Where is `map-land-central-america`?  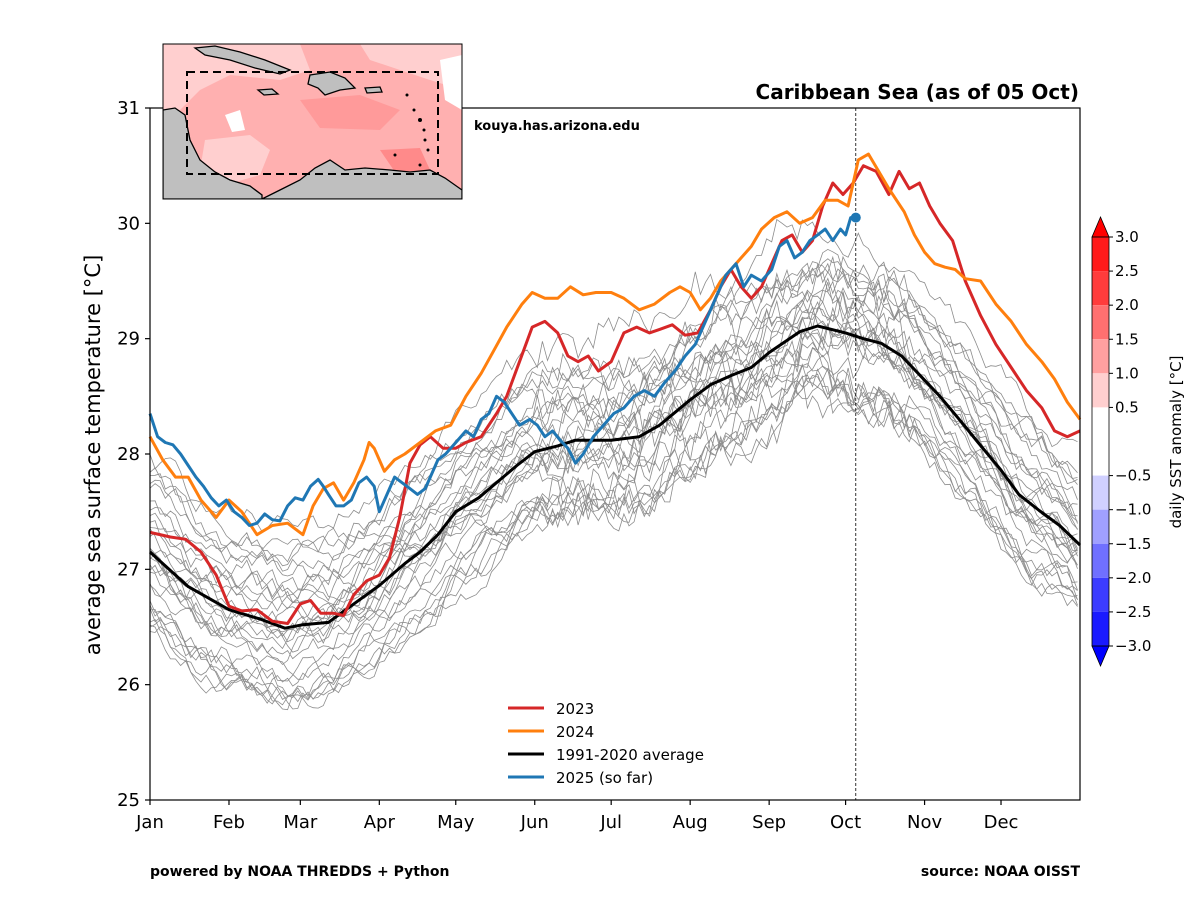
map-land-central-america is located at coordinates (213, 153).